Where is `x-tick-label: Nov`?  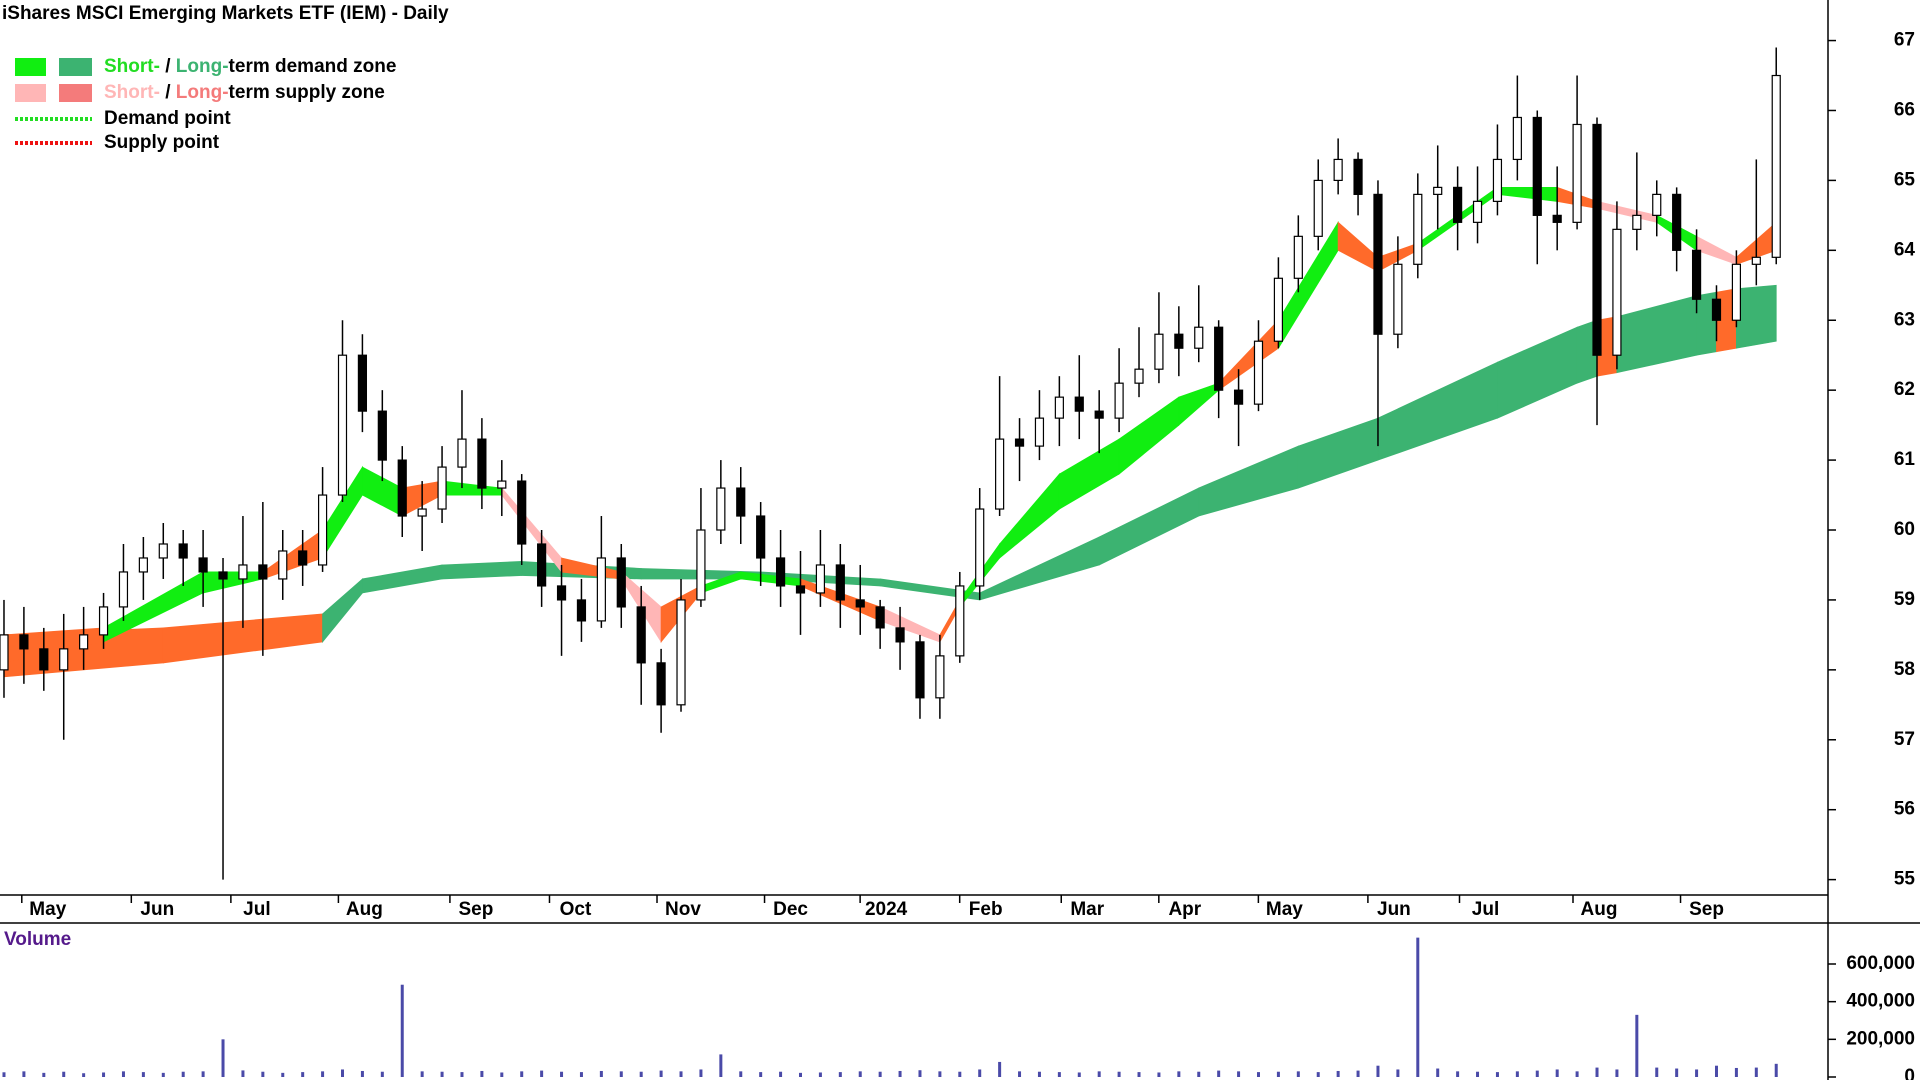
x-tick-label: Nov is located at coordinates (683, 909).